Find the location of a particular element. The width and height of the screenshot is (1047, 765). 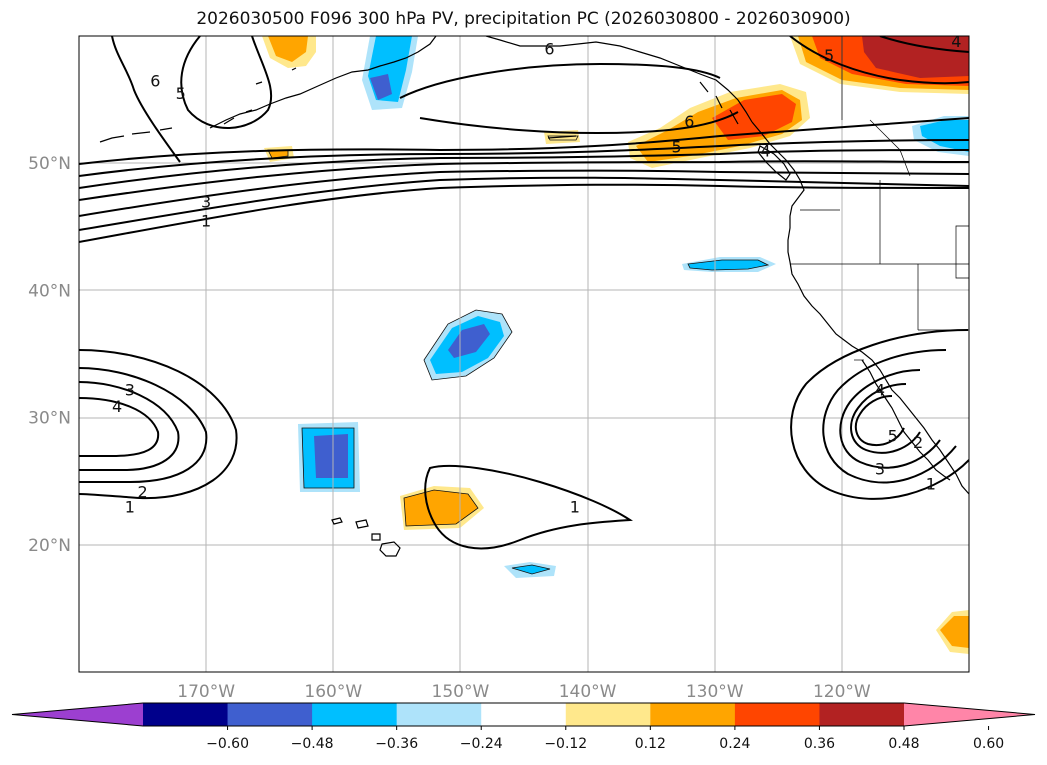

lat-tick-label: 20°N is located at coordinates (49, 546).